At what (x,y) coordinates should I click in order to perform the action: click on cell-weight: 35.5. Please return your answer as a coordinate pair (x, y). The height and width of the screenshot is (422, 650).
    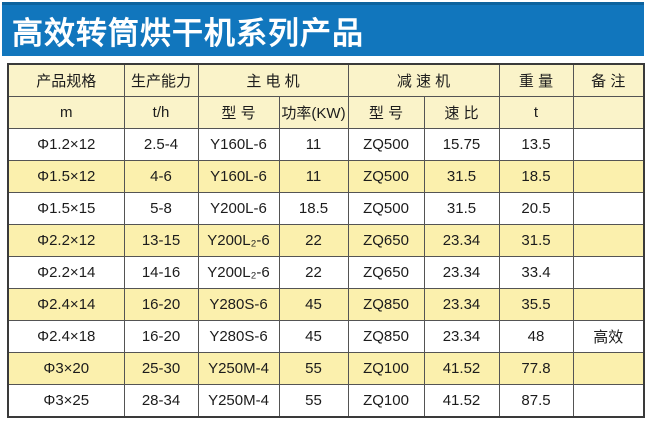
    Looking at the image, I should click on (536, 304).